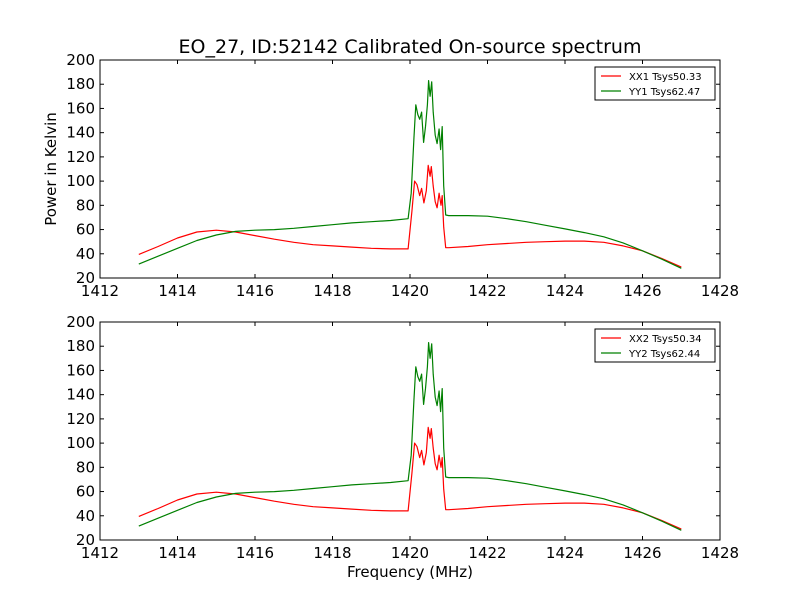  I want to click on x-axis-label: Frequency (MHz), so click(410, 572).